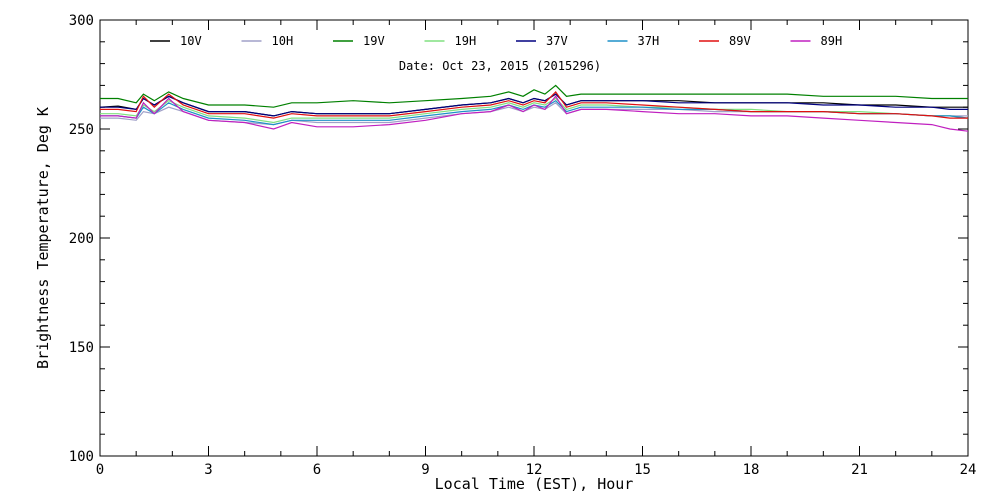 This screenshot has width=1000, height=500. What do you see at coordinates (968, 470) in the screenshot?
I see `x-tick-label: 24` at bounding box center [968, 470].